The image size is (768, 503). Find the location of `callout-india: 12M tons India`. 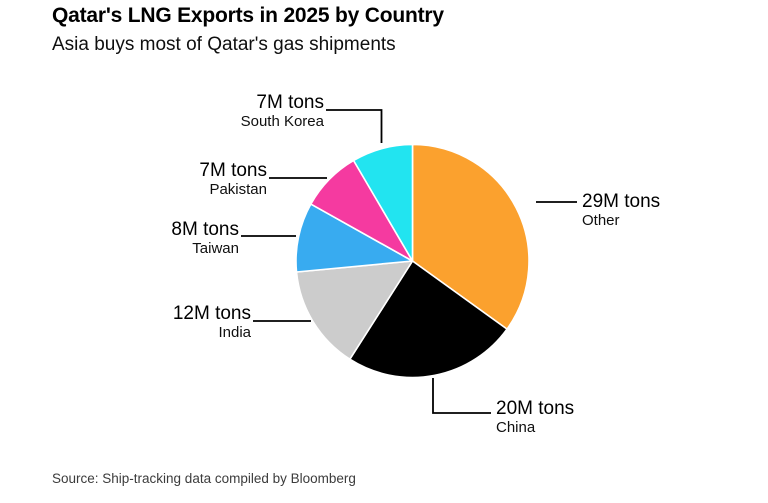

callout-india: 12M tons India is located at coordinates (212, 322).